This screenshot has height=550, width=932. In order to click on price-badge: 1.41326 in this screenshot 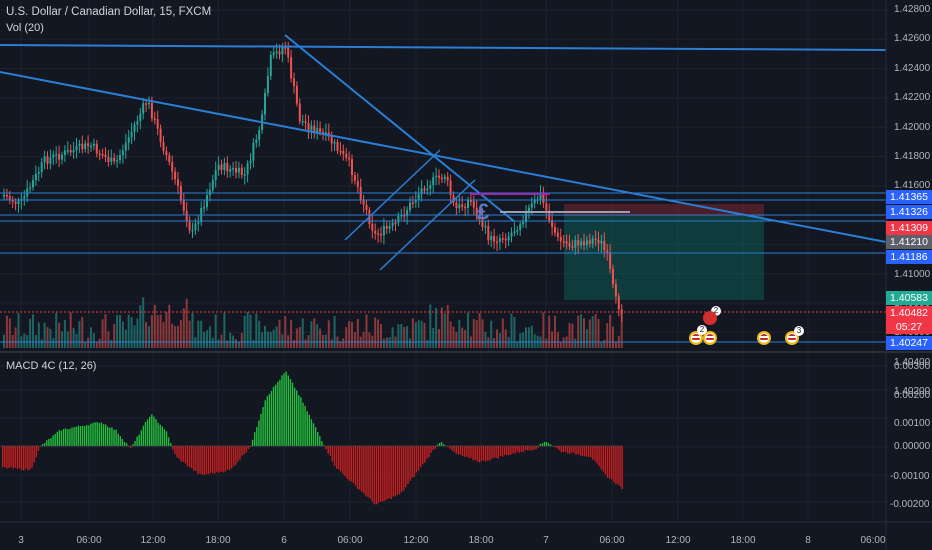, I will do `click(909, 212)`.